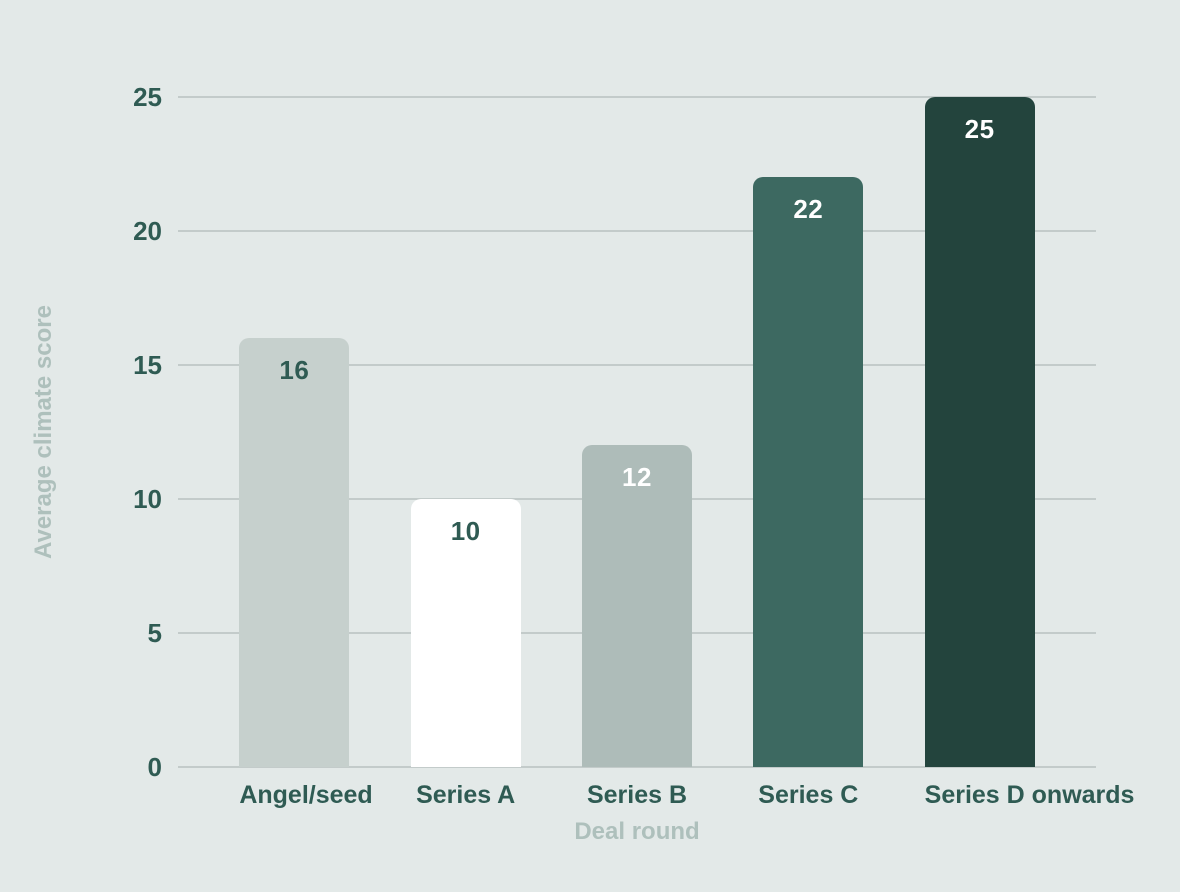 This screenshot has height=892, width=1180. What do you see at coordinates (466, 795) in the screenshot?
I see `x-category-label-series-a: Series A` at bounding box center [466, 795].